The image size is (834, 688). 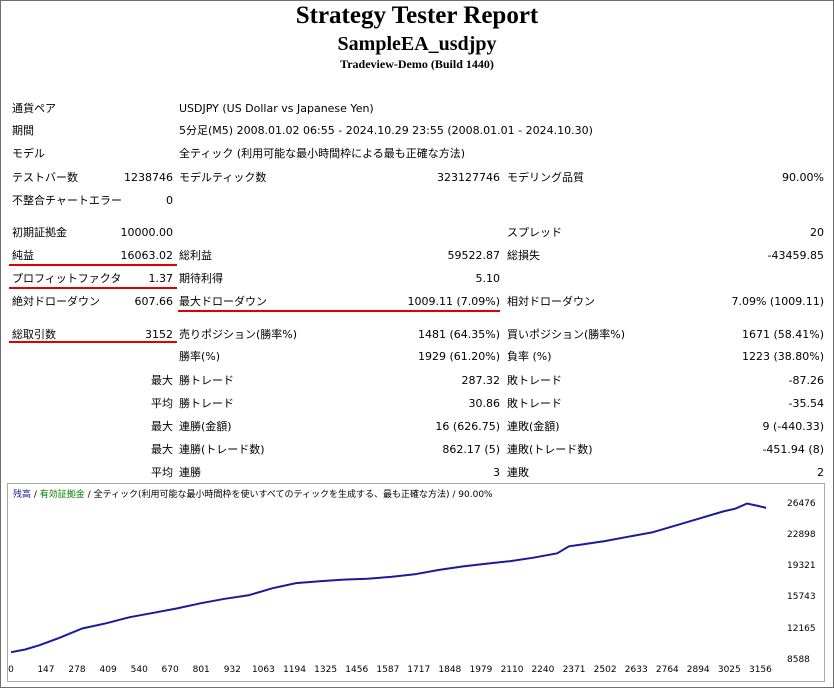 What do you see at coordinates (474, 255) in the screenshot?
I see `gross-profit-value: 59522.87` at bounding box center [474, 255].